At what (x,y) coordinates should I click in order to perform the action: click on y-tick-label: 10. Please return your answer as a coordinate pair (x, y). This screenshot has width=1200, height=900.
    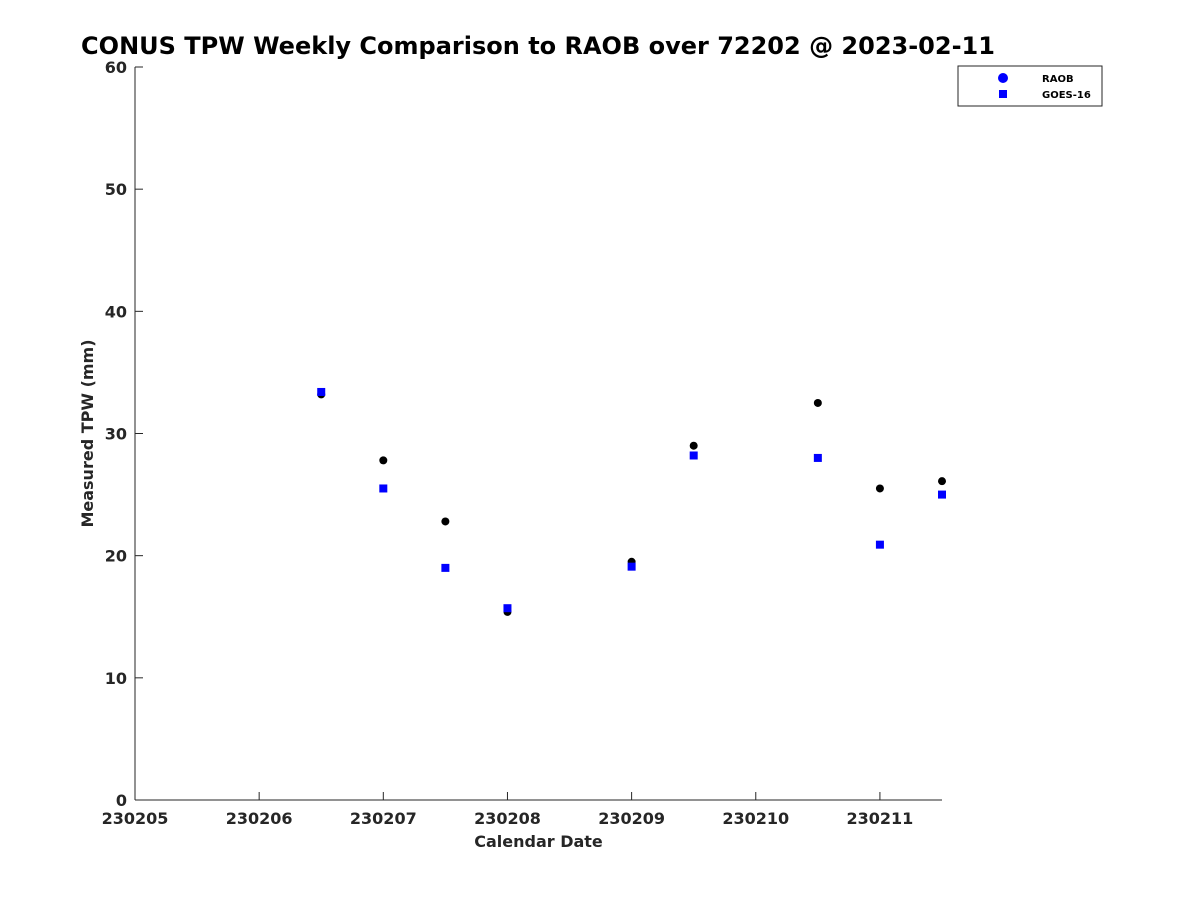
    Looking at the image, I should click on (116, 678).